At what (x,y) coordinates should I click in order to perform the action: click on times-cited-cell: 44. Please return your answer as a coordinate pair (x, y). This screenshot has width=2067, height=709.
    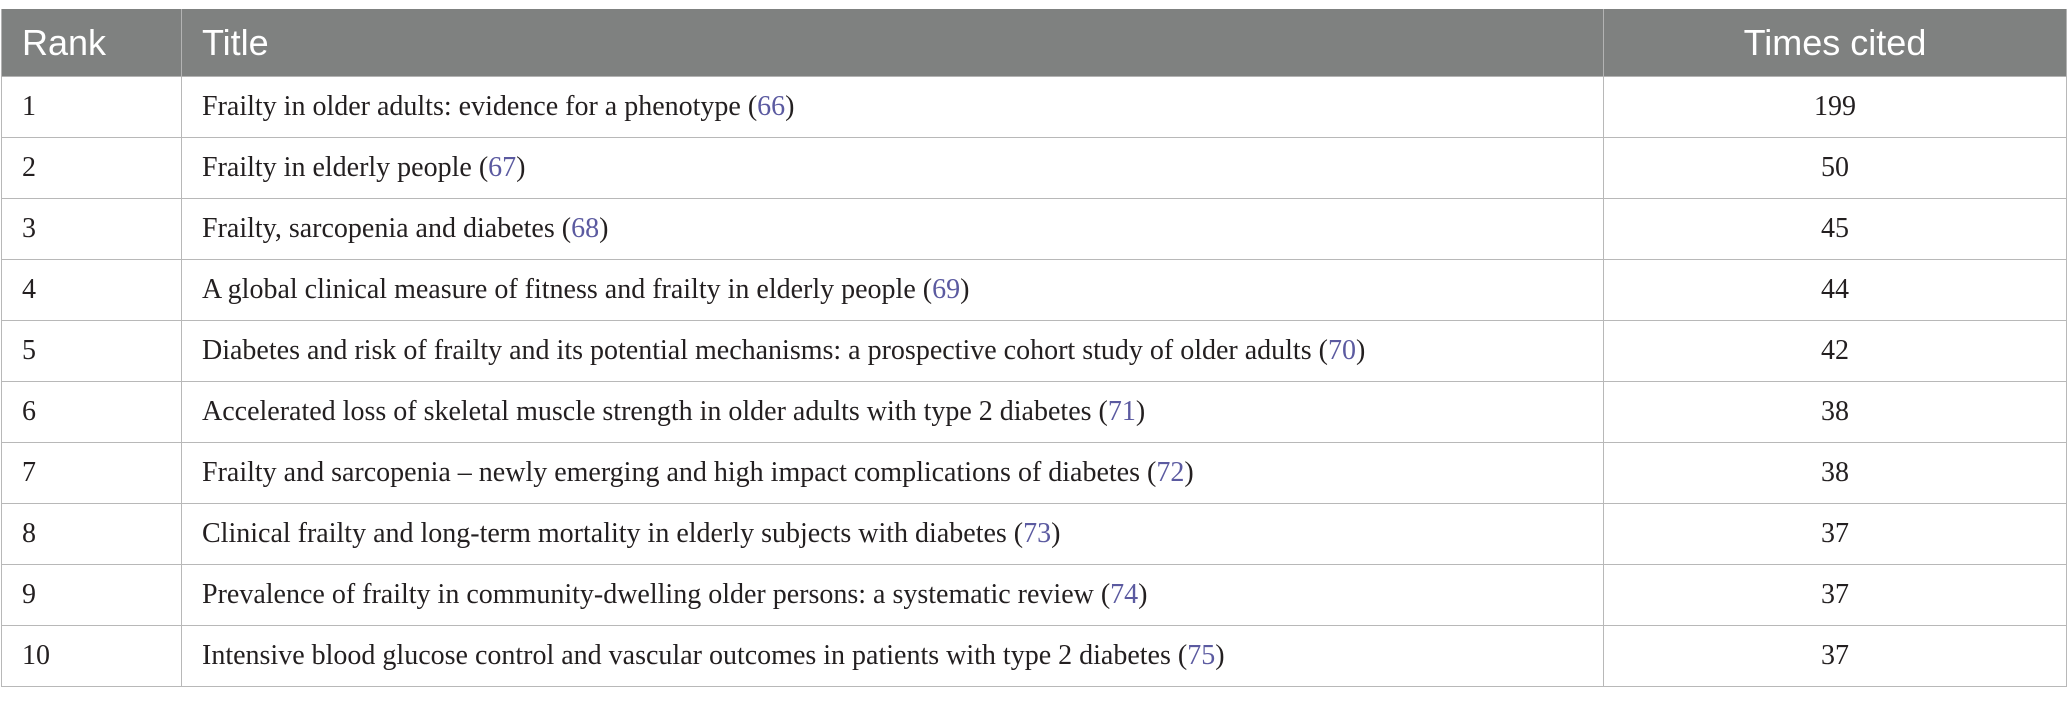
    Looking at the image, I should click on (1835, 290).